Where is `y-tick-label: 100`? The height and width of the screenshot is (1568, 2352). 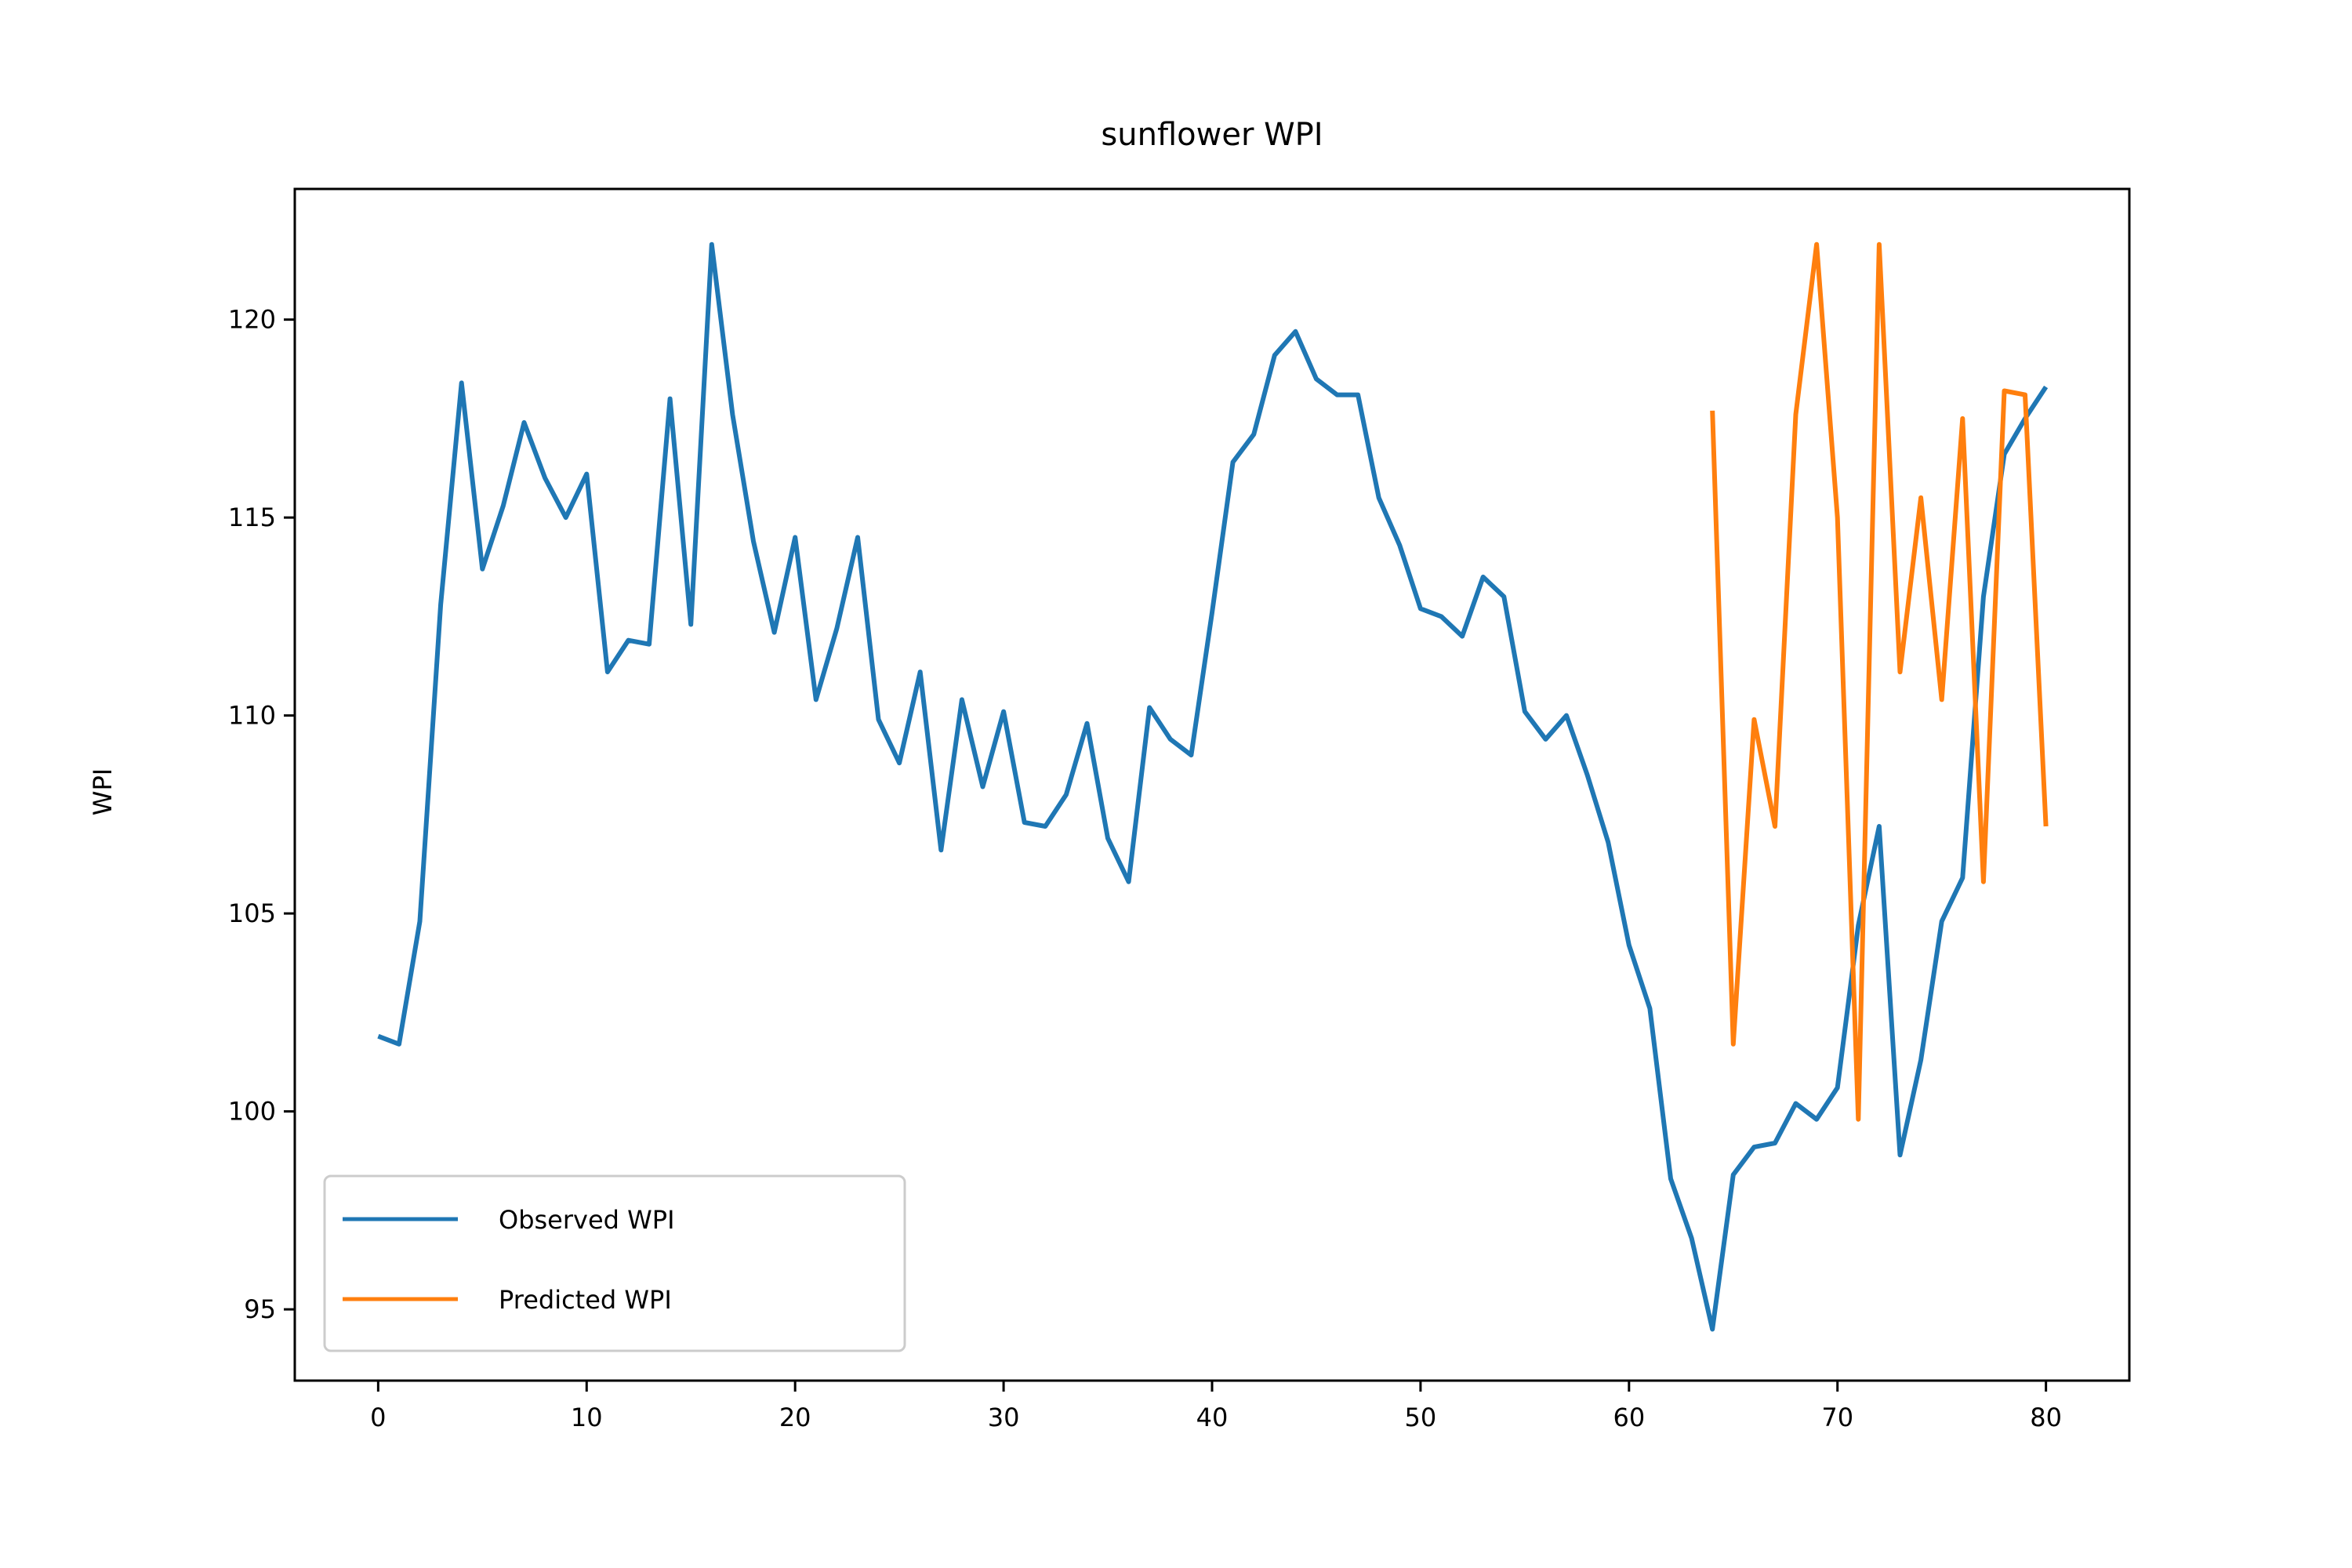 y-tick-label: 100 is located at coordinates (252, 1112).